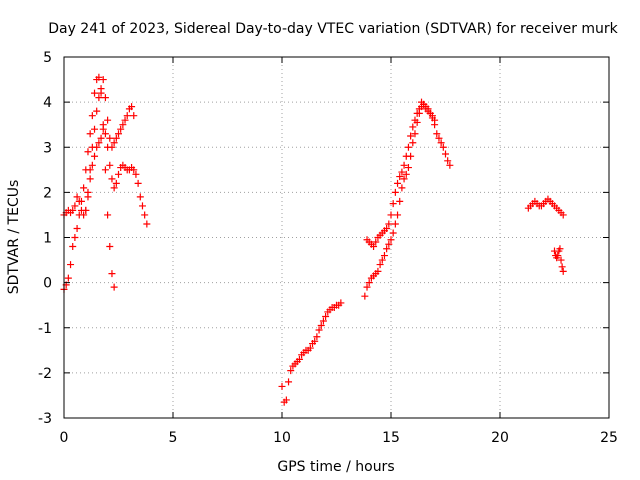 The image size is (640, 480). What do you see at coordinates (47, 193) in the screenshot?
I see `y-tick-label: 2` at bounding box center [47, 193].